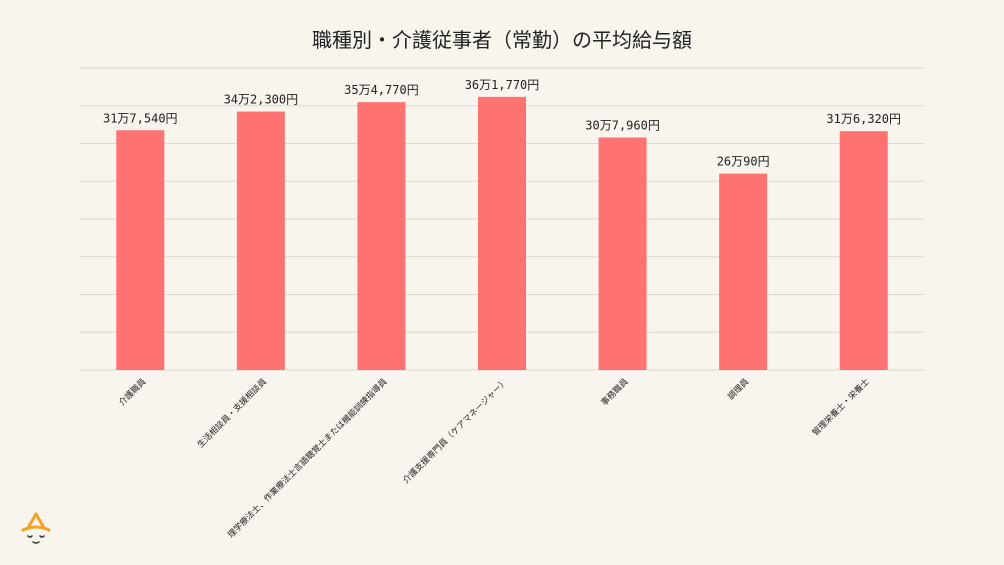 Image resolution: width=1004 pixels, height=565 pixels. I want to click on category-label: 事務職員, so click(615, 392).